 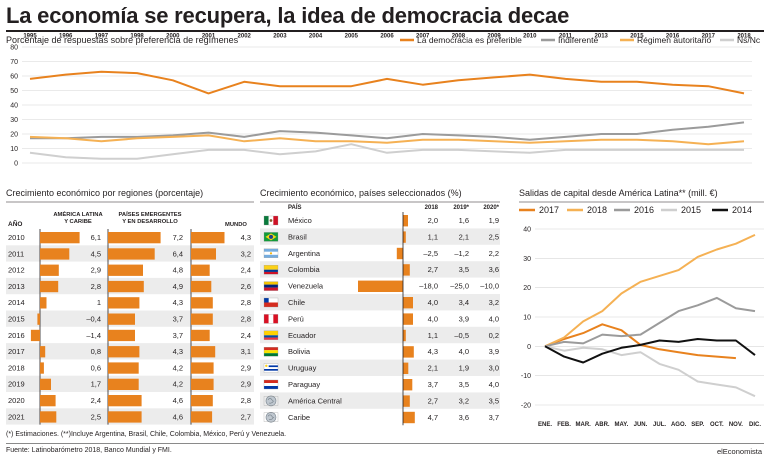 What do you see at coordinates (549, 210) in the screenshot?
I see `capital-outflows-legend-label: 2017` at bounding box center [549, 210].